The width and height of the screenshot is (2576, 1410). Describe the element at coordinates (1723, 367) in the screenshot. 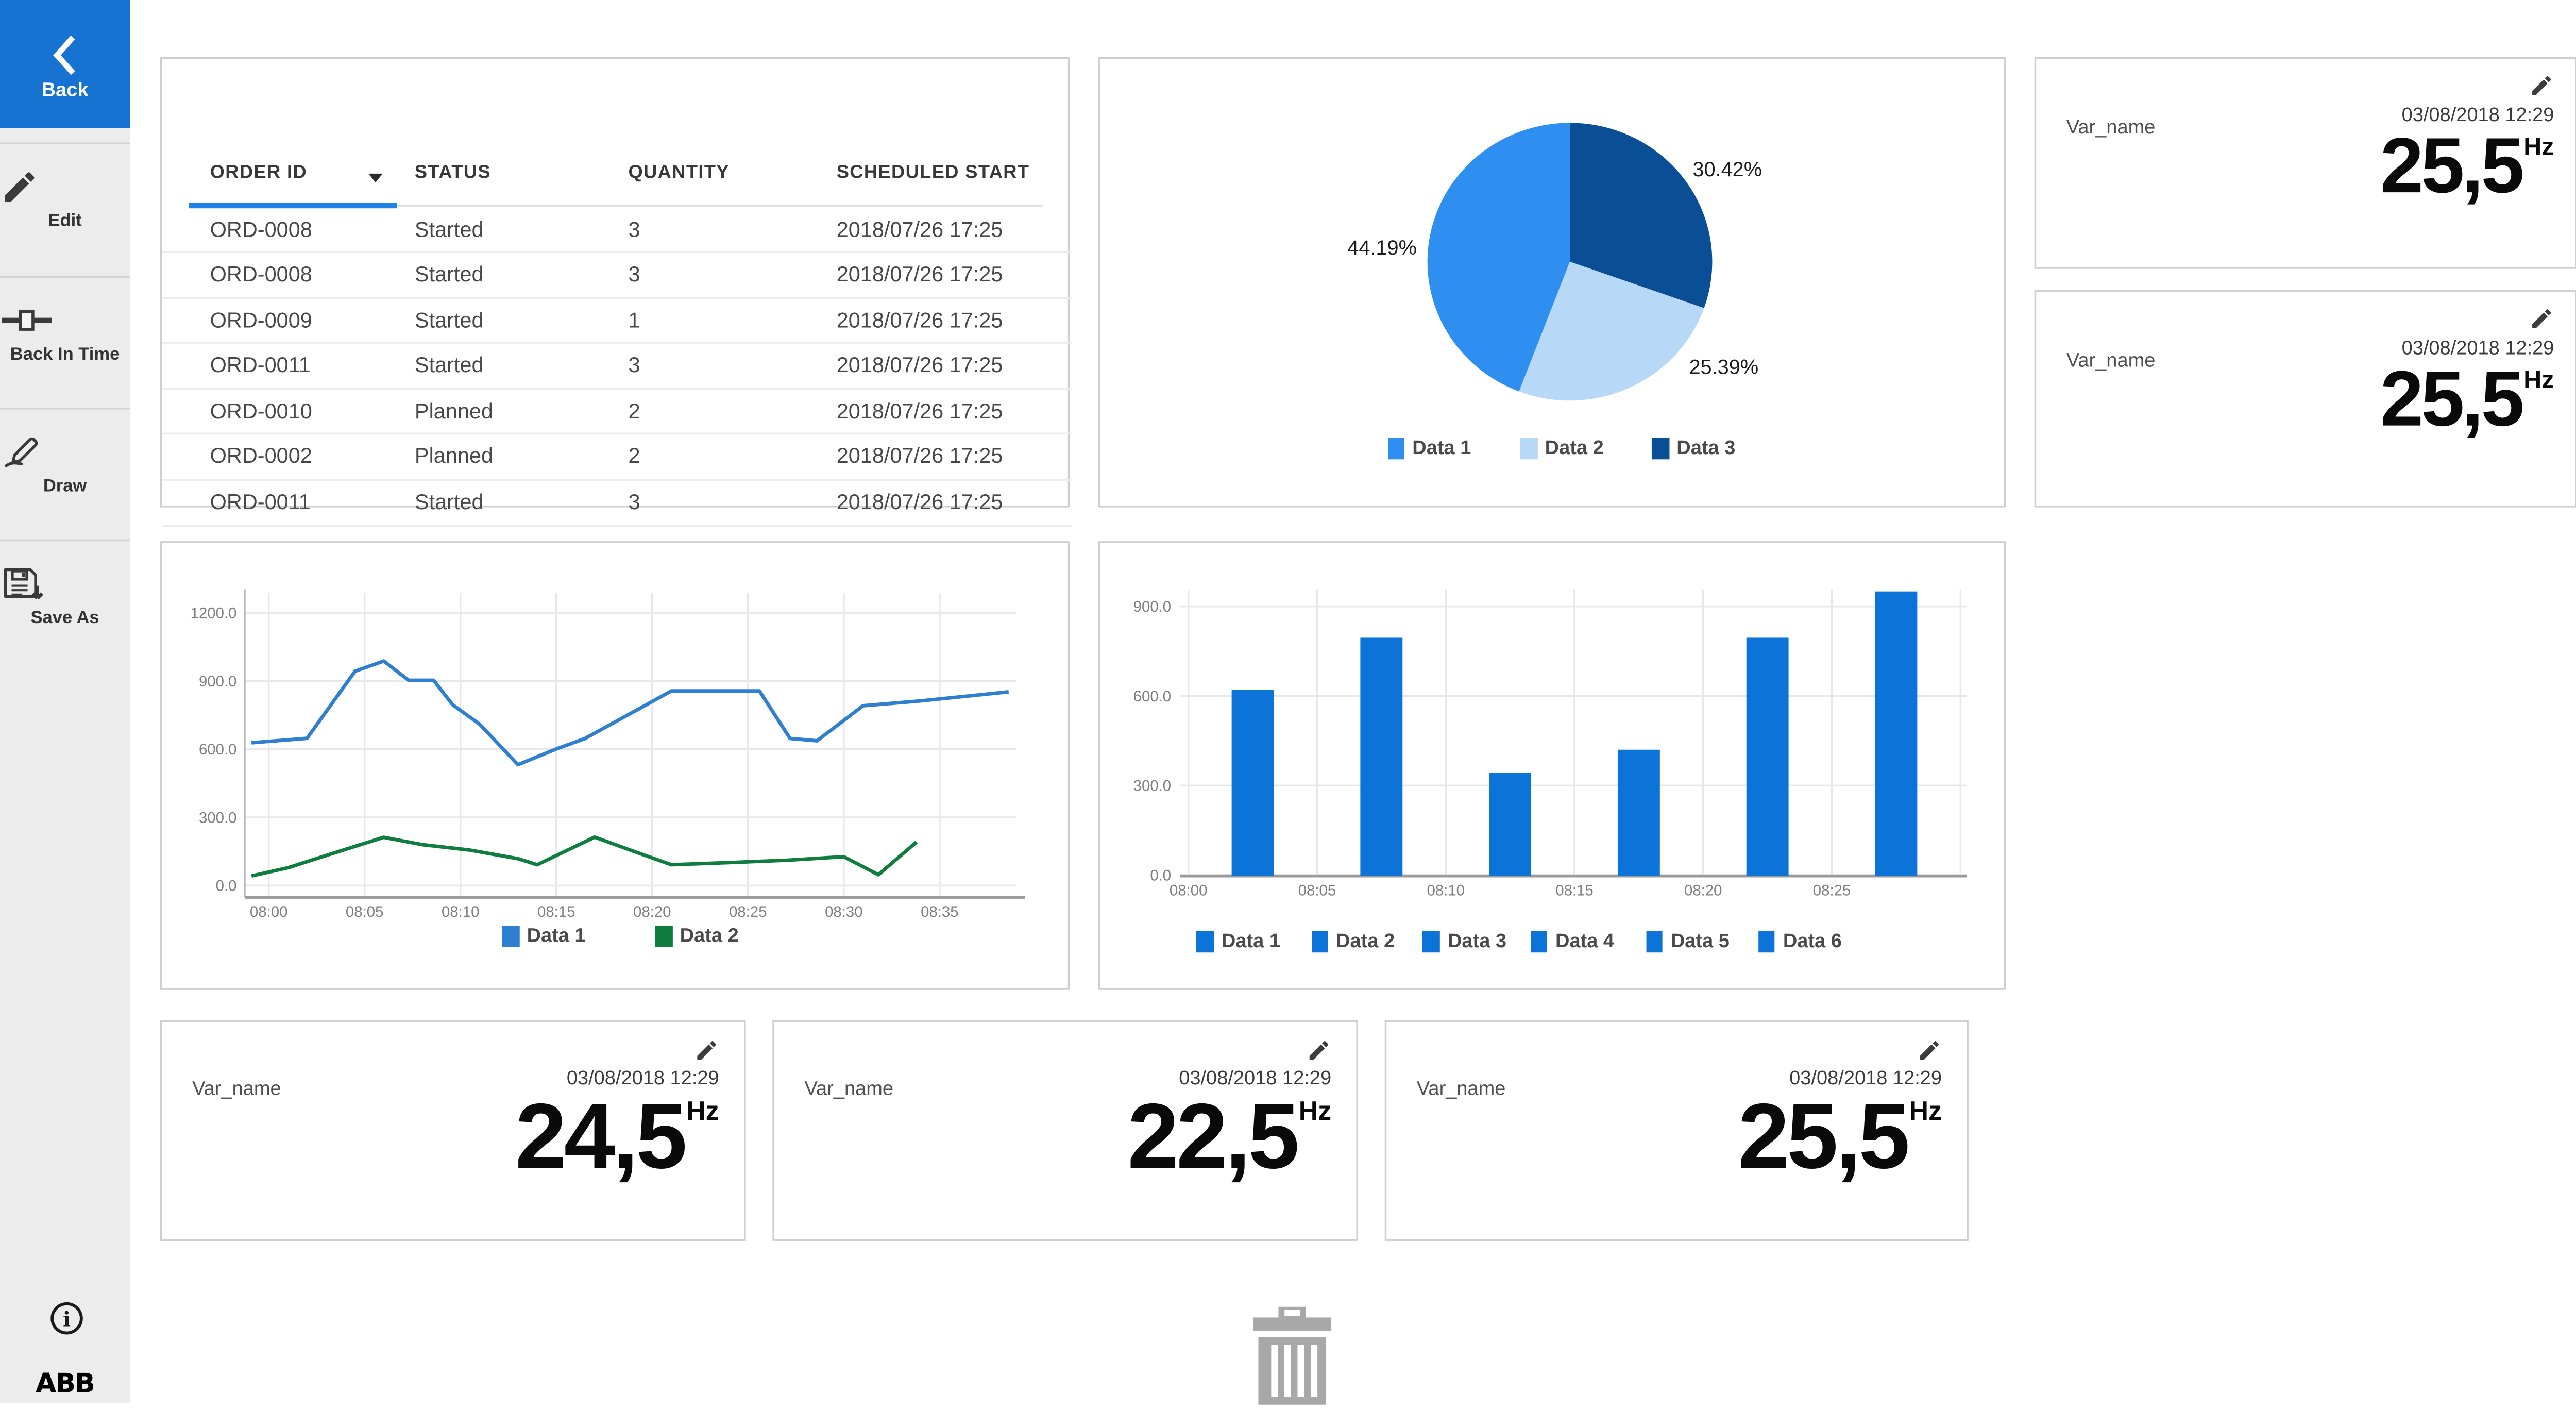

I see `pie-value-label: 25.39%` at that location.